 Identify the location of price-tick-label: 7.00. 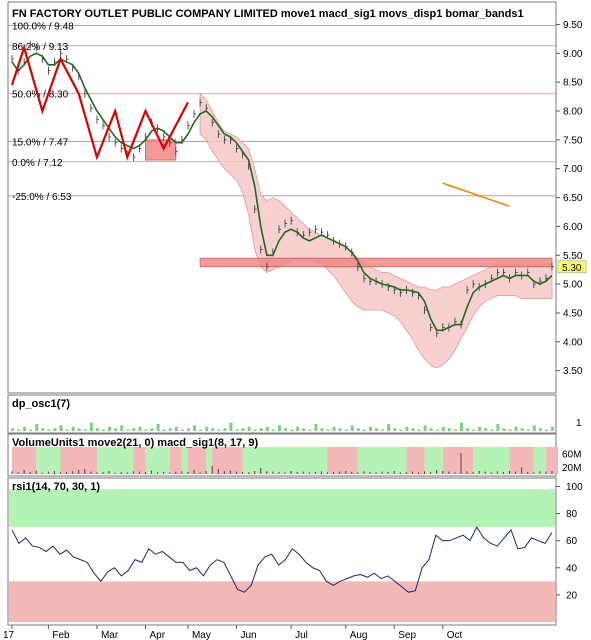
(573, 169).